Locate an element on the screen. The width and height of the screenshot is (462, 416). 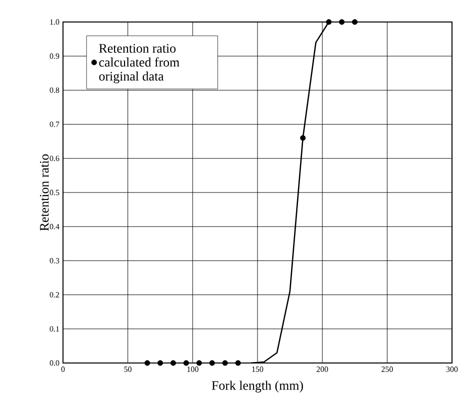
y-axis-title: Retention ratio is located at coordinates (44, 192).